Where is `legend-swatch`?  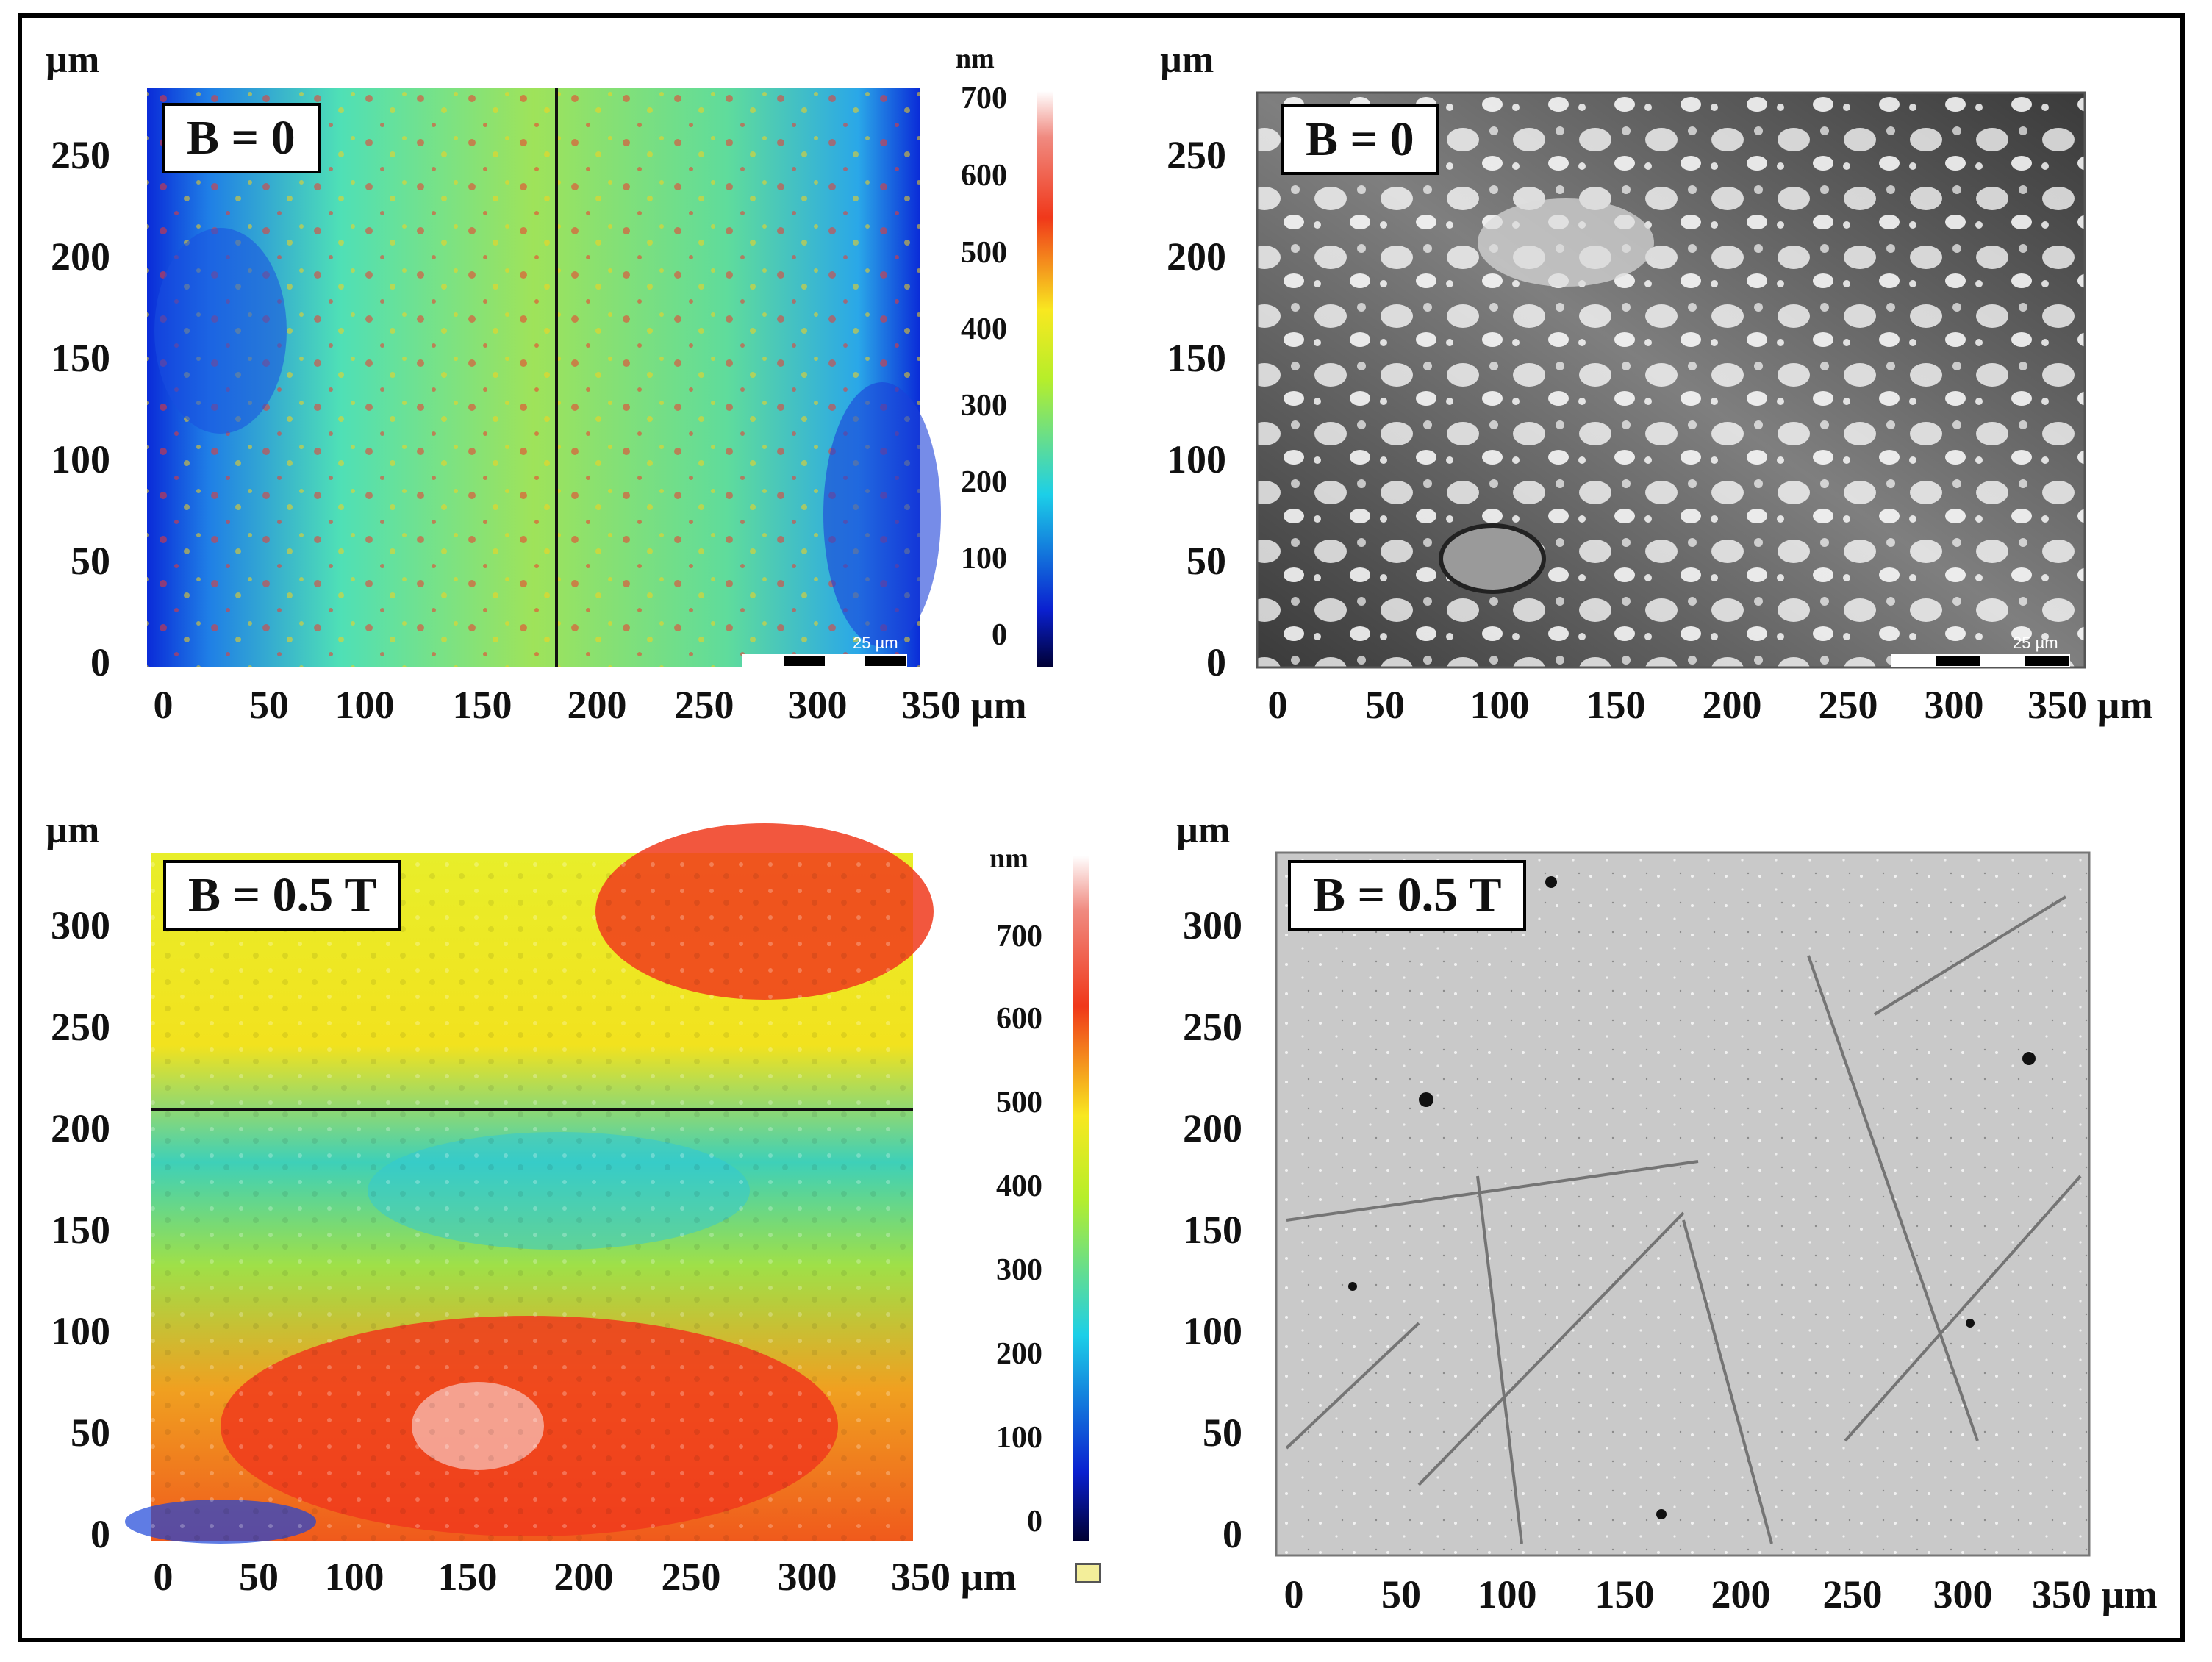
legend-swatch is located at coordinates (1088, 1573).